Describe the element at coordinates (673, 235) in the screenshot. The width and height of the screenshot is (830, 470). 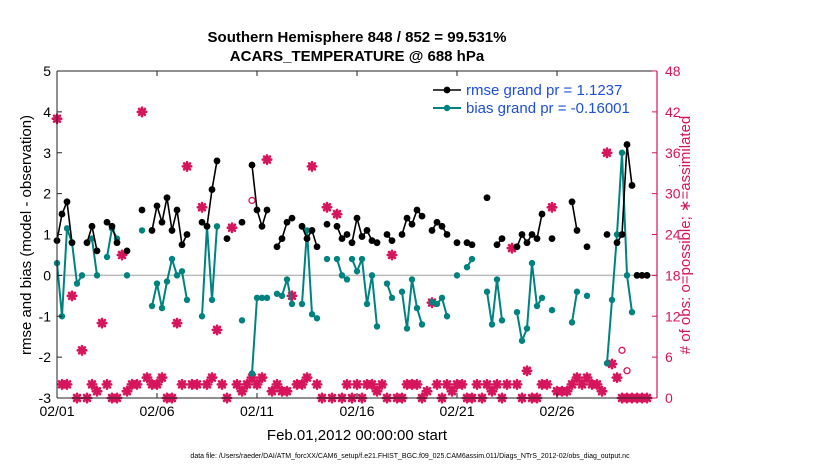
I see `y2-tick-label: 24` at that location.